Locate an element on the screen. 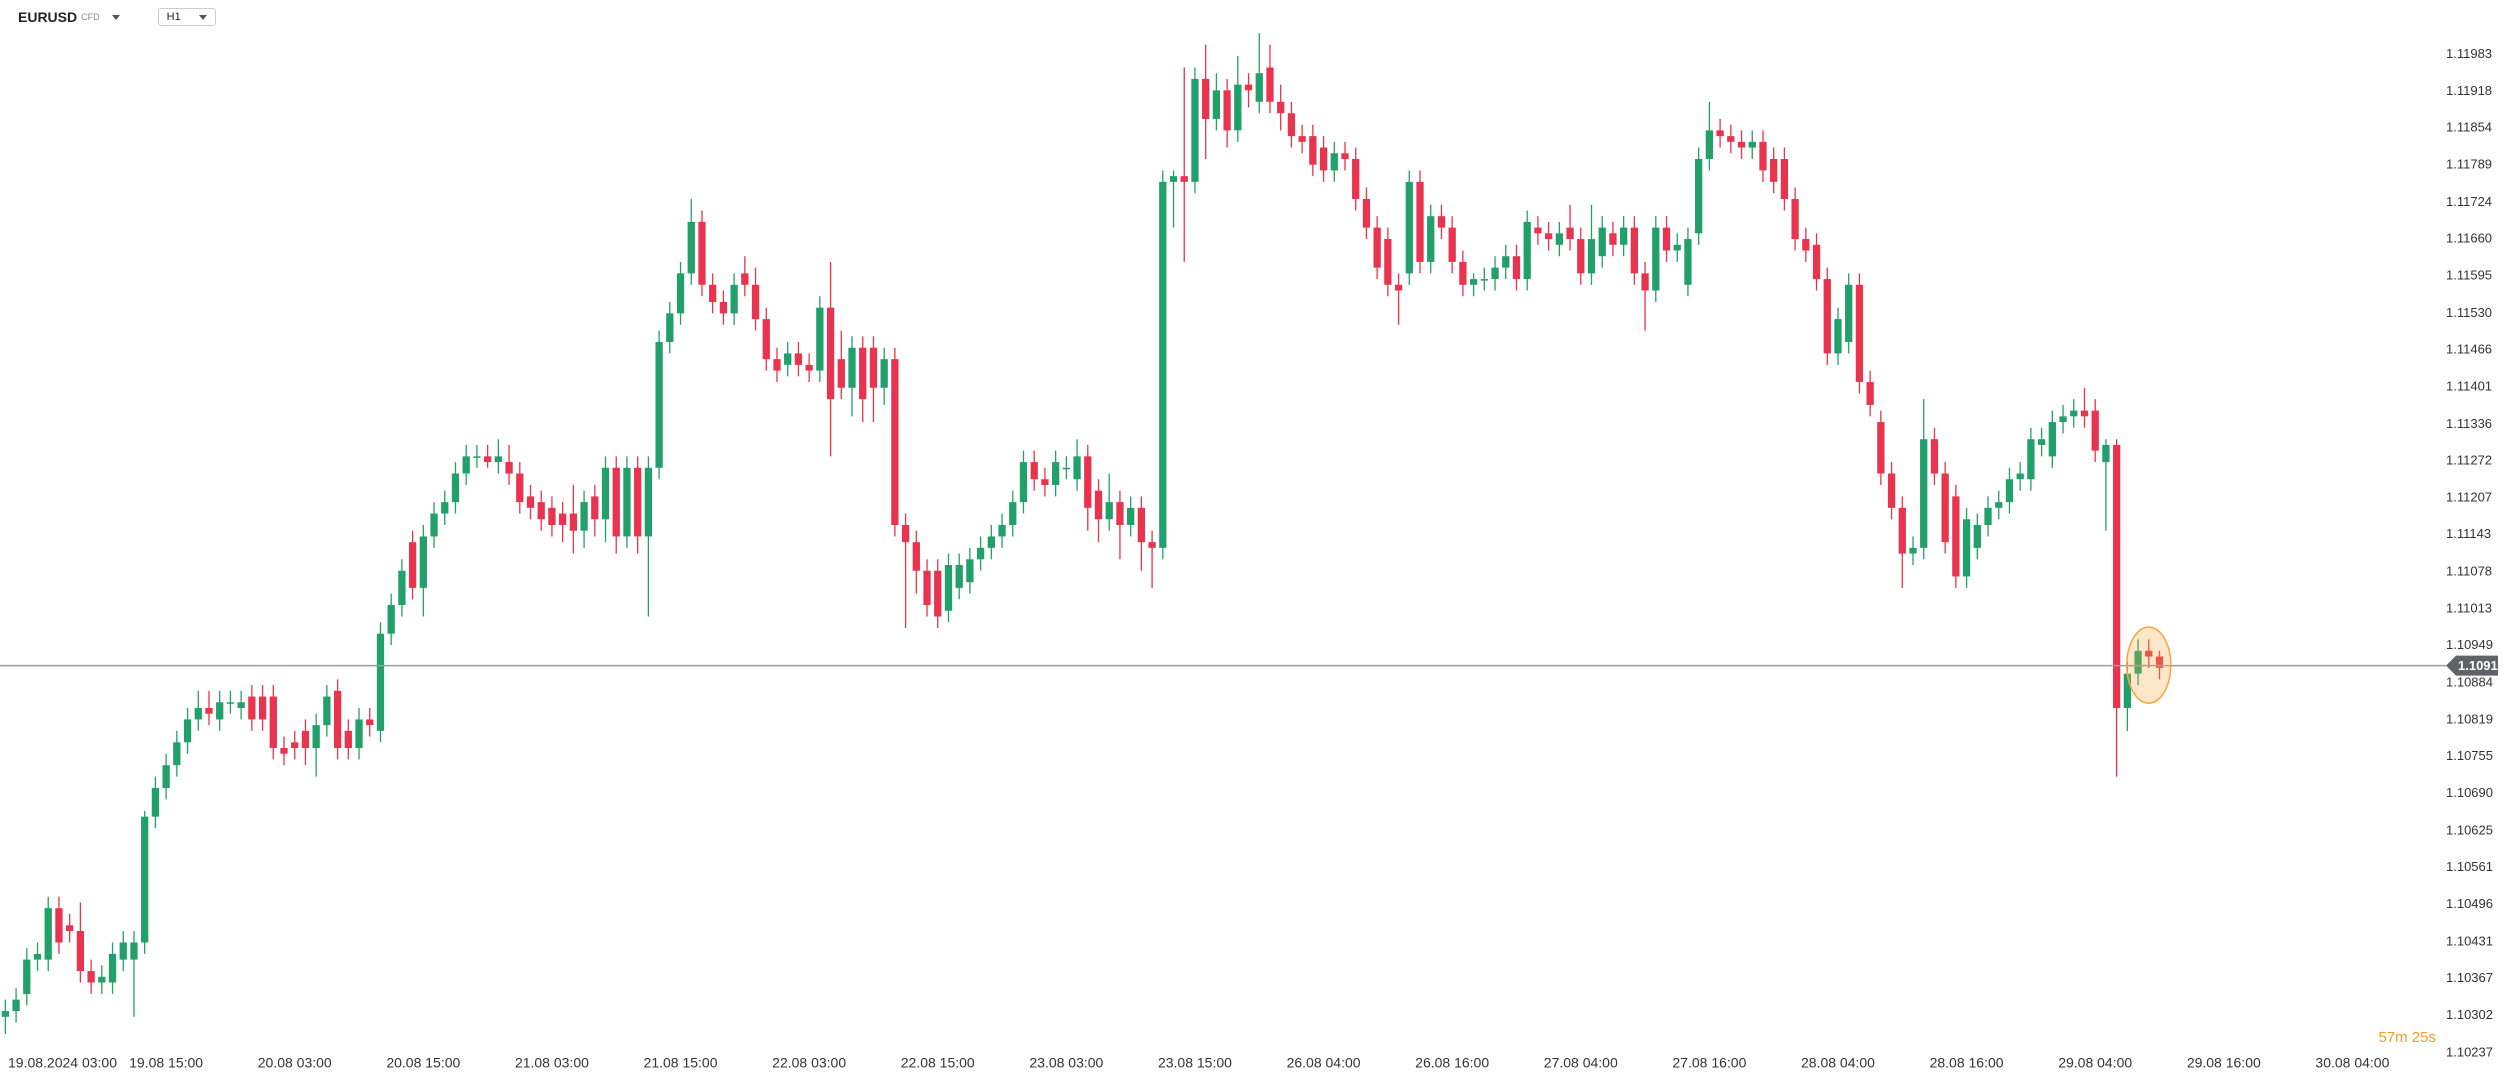 The width and height of the screenshot is (2506, 1083). y-tick-label: 1.11272 is located at coordinates (2469, 459).